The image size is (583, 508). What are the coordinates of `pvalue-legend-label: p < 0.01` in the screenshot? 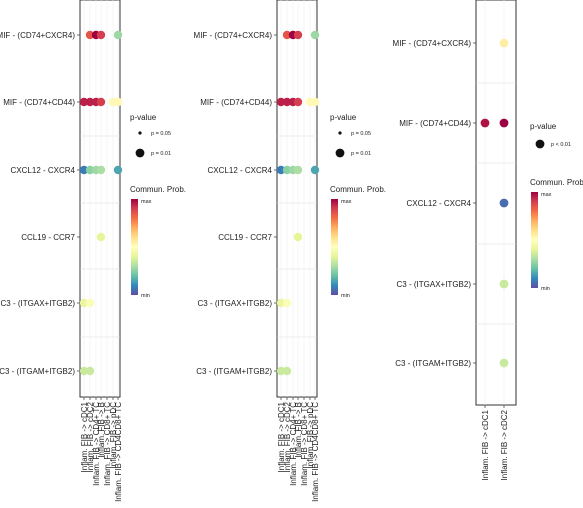 It's located at (561, 145).